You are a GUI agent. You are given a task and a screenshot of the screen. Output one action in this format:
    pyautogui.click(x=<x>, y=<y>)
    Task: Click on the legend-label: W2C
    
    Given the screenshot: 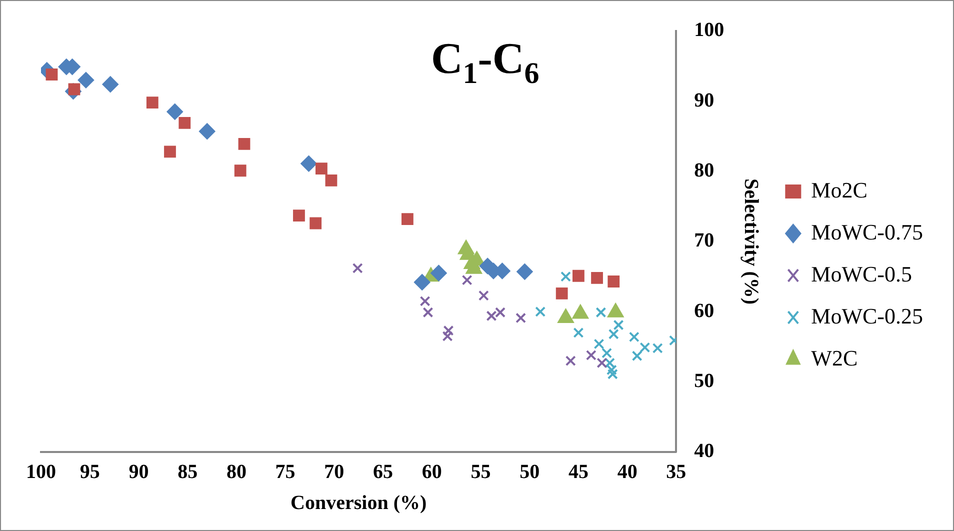 What is the action you would take?
    pyautogui.click(x=834, y=357)
    